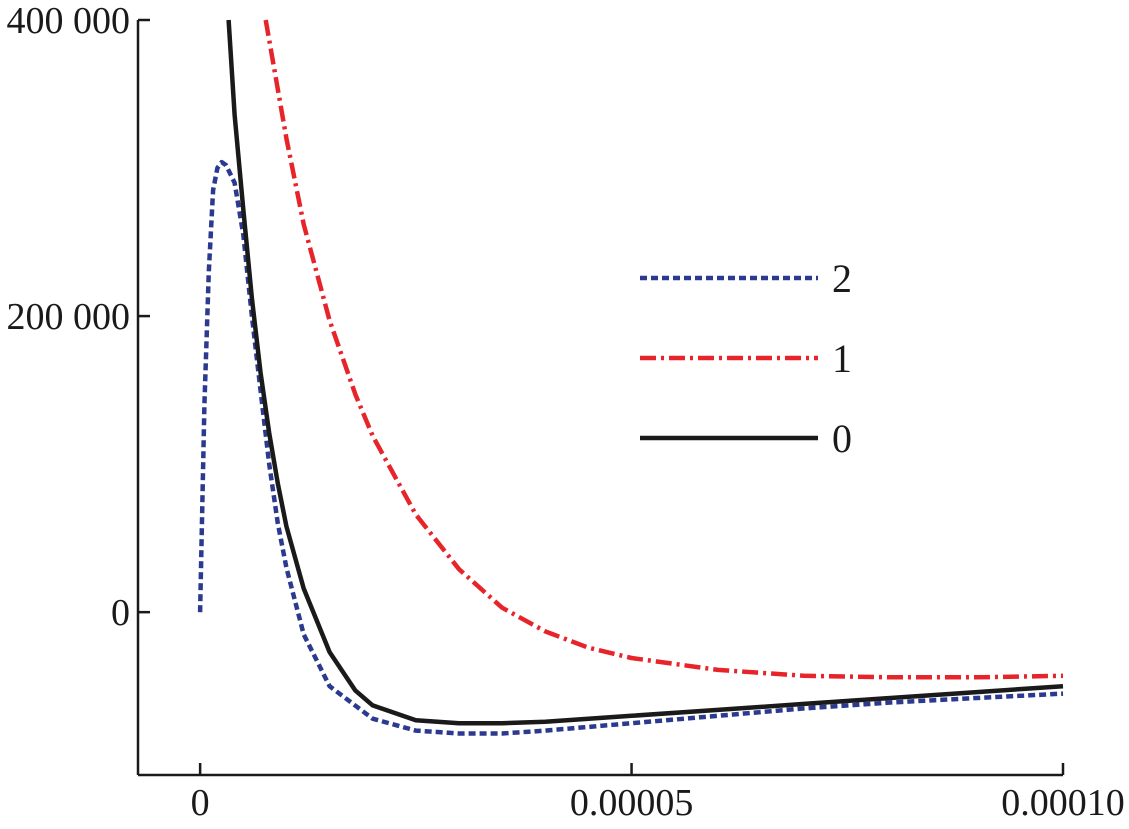 Image resolution: width=1129 pixels, height=829 pixels. What do you see at coordinates (120, 613) in the screenshot?
I see `y-tick-label: 0` at bounding box center [120, 613].